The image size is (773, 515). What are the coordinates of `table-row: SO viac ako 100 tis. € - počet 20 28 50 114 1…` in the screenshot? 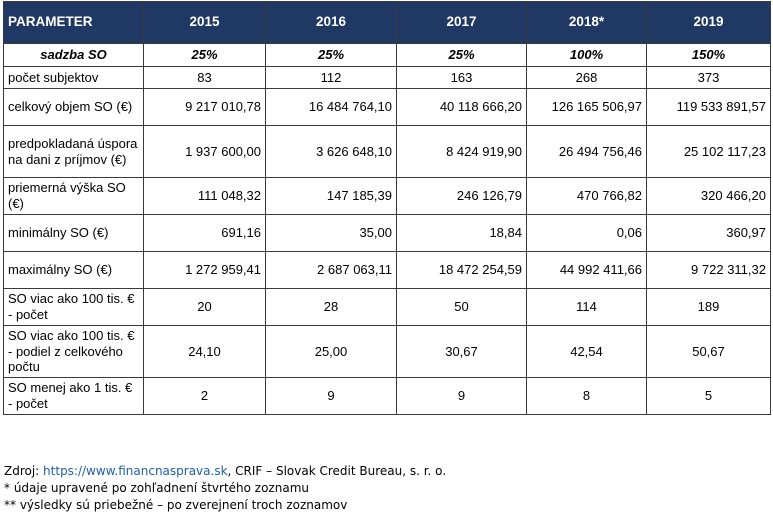 It's located at (387, 307).